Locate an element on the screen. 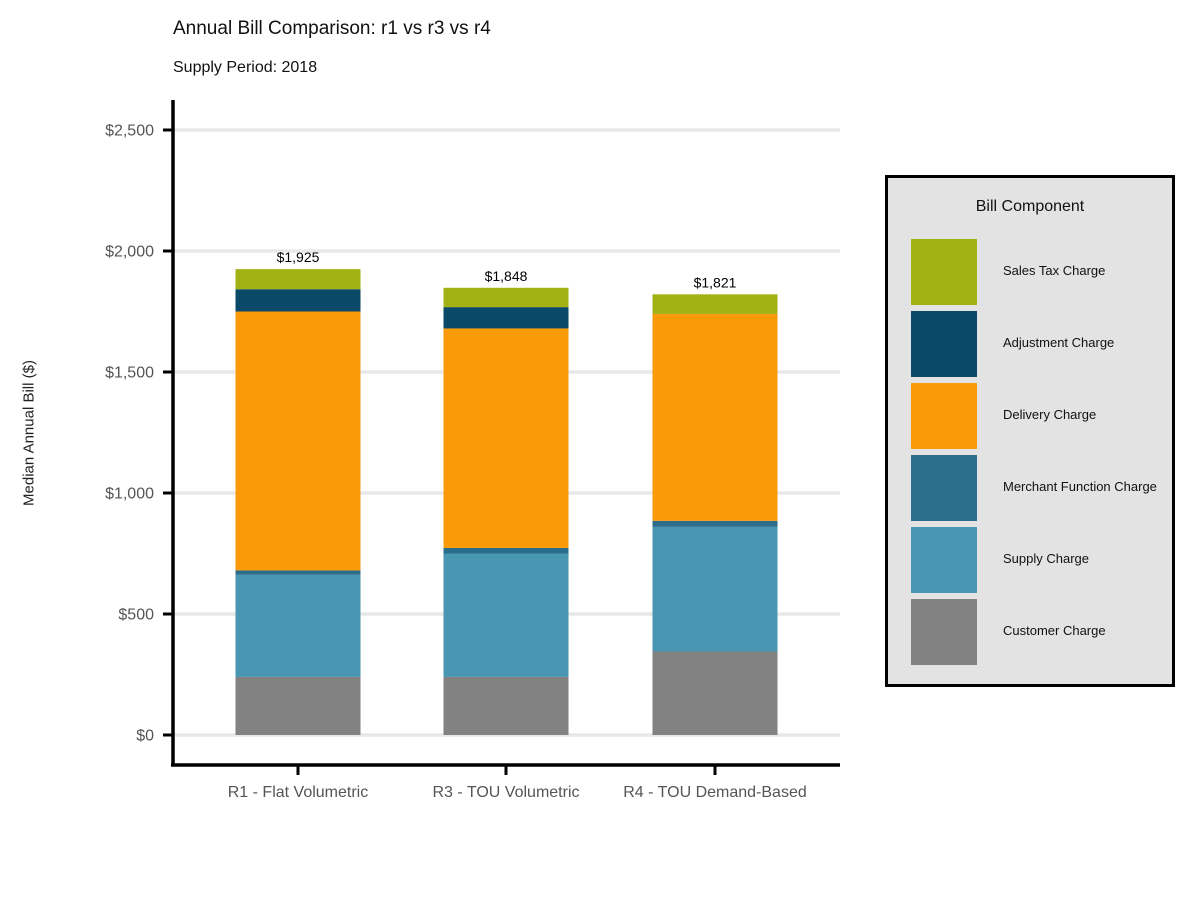  x-tick-label: R1 - Flat Volumetric is located at coordinates (298, 792).